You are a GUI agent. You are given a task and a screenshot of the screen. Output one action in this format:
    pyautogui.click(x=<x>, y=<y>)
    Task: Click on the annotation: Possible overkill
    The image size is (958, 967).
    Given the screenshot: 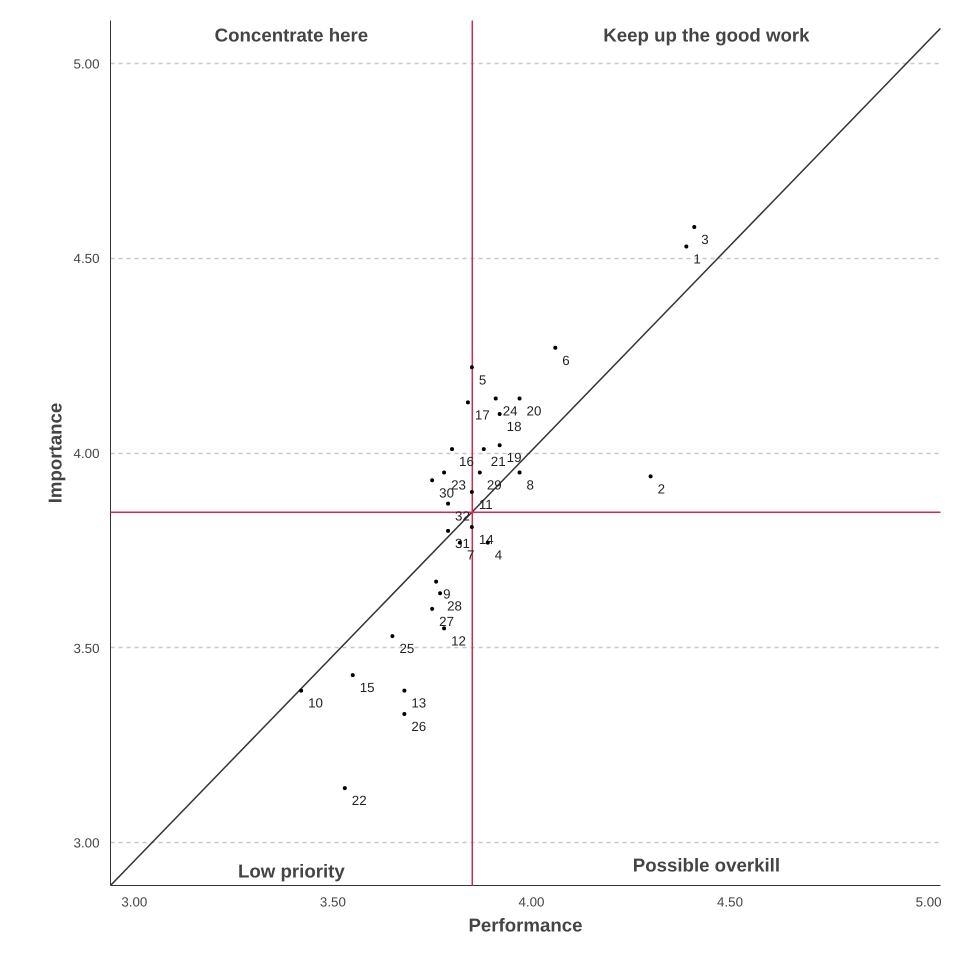 What is the action you would take?
    pyautogui.click(x=706, y=865)
    